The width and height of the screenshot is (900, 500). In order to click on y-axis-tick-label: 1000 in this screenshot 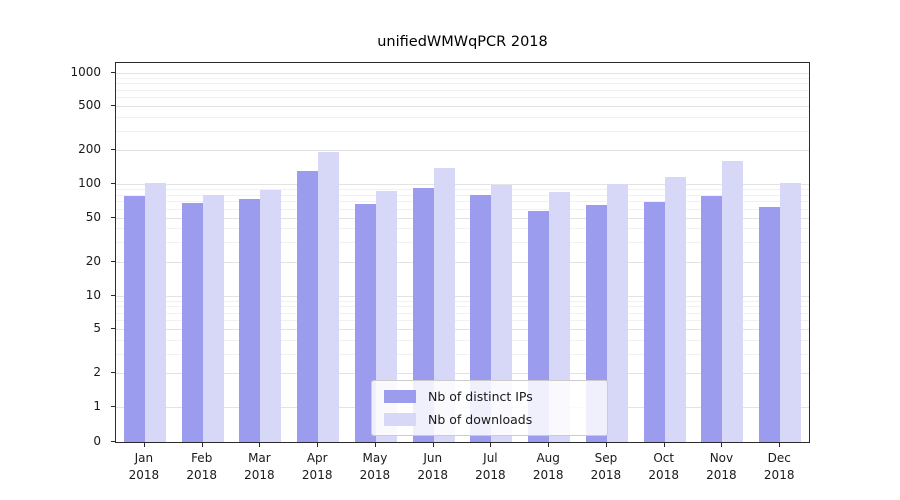, I will do `click(85, 71)`.